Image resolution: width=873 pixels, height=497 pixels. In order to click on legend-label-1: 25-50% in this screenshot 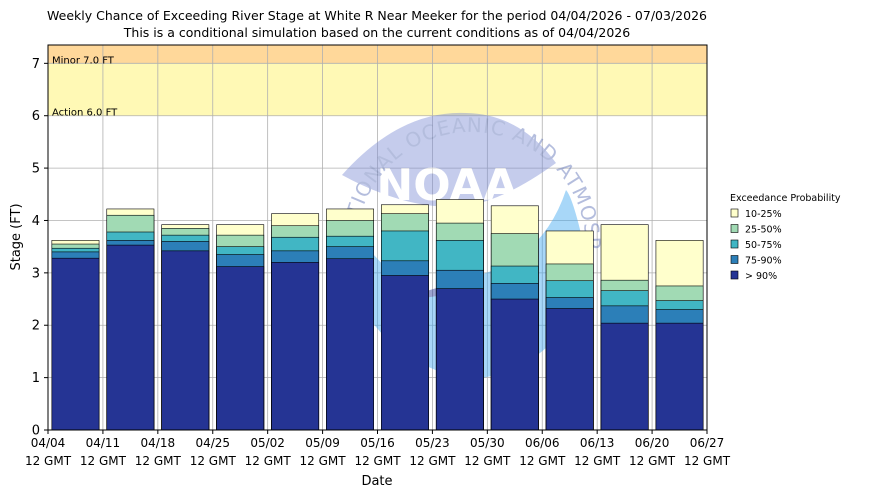, I will do `click(763, 230)`.